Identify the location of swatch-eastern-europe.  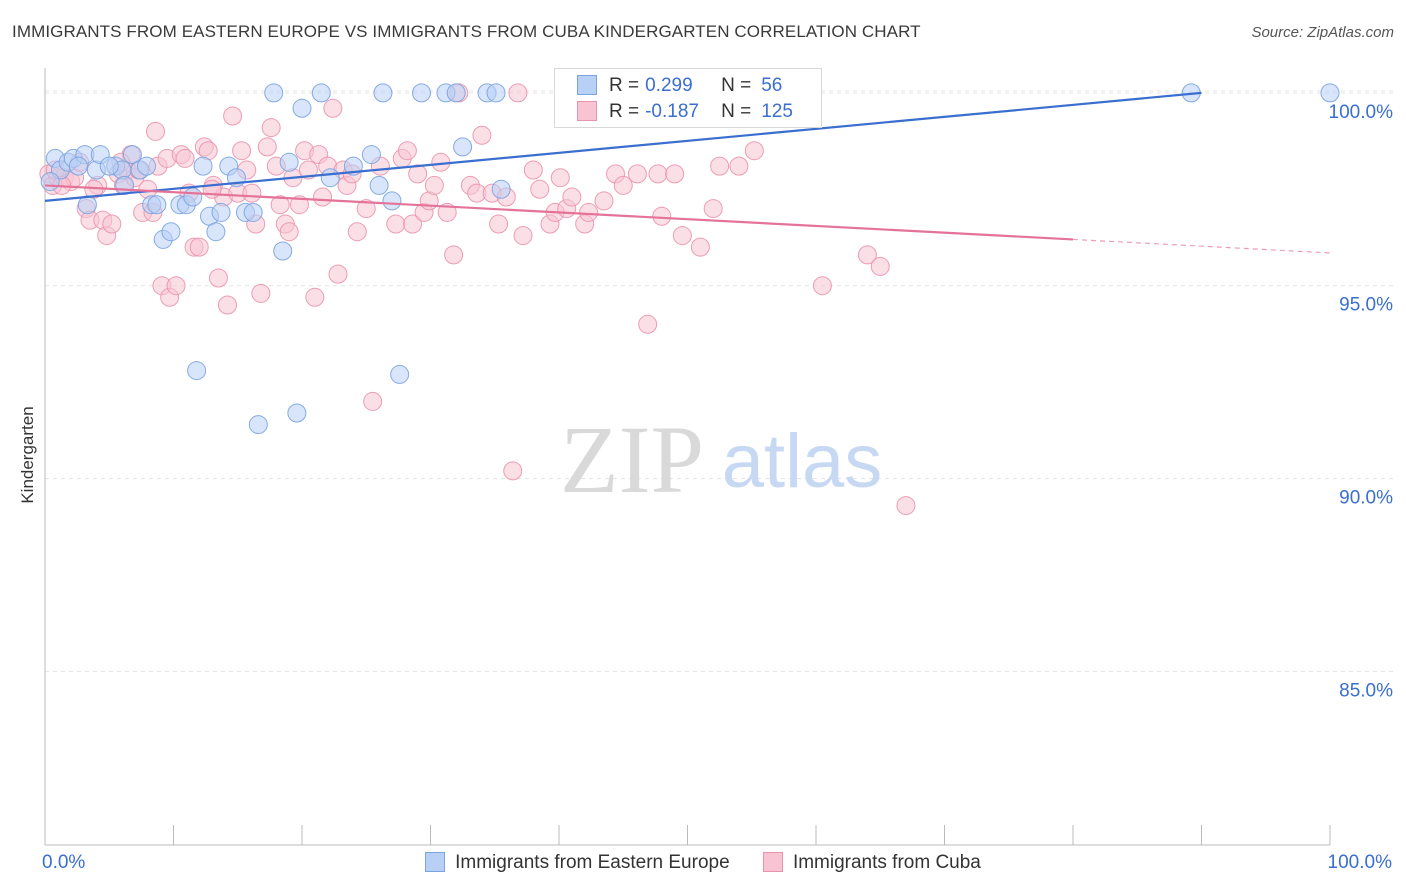
(587, 85).